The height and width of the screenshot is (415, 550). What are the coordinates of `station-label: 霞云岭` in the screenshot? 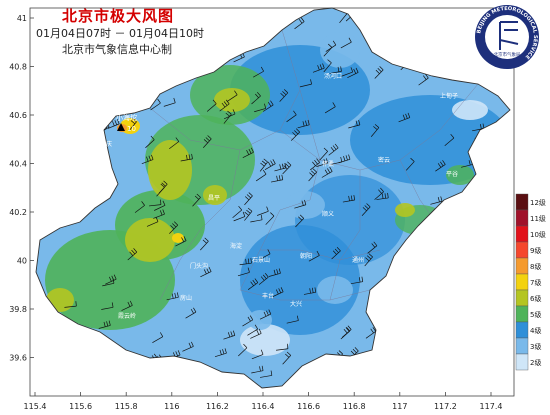 It's located at (127, 316).